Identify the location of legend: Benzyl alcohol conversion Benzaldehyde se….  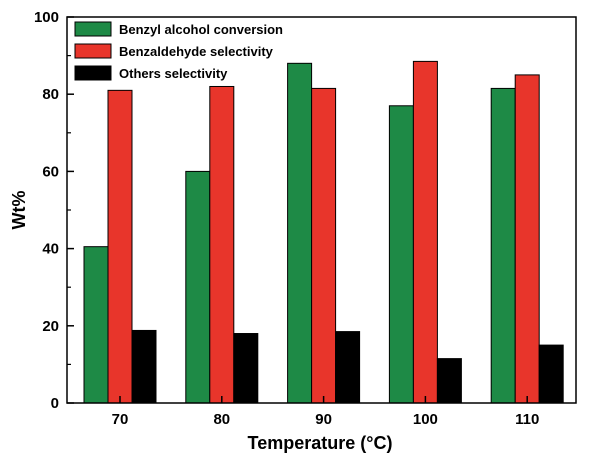
(178, 51).